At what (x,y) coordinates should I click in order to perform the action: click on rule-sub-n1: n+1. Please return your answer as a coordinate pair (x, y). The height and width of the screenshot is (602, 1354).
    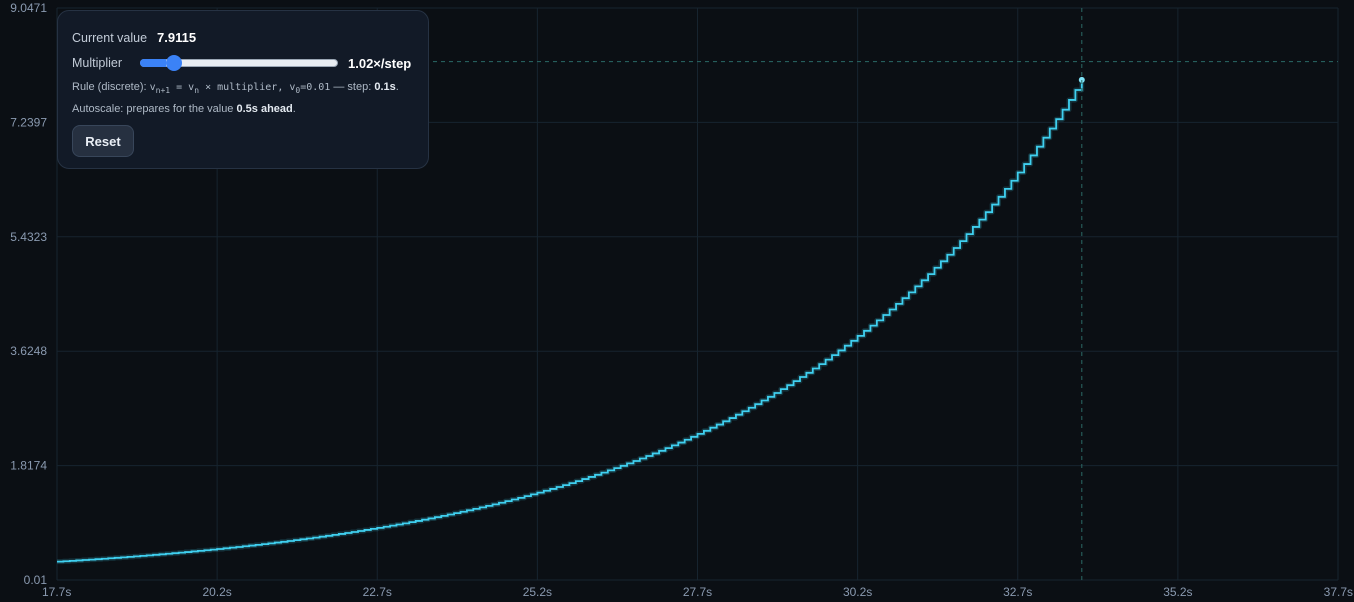
    Looking at the image, I should click on (163, 90).